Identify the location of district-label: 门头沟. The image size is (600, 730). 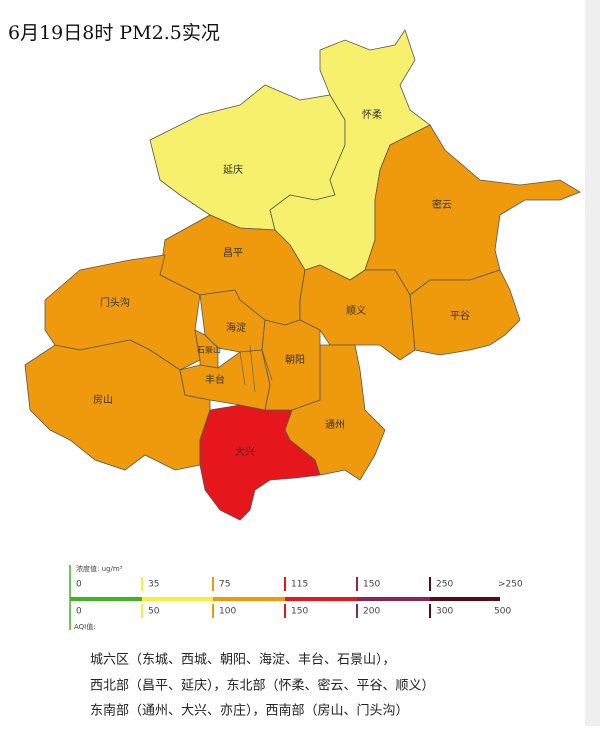
(115, 302).